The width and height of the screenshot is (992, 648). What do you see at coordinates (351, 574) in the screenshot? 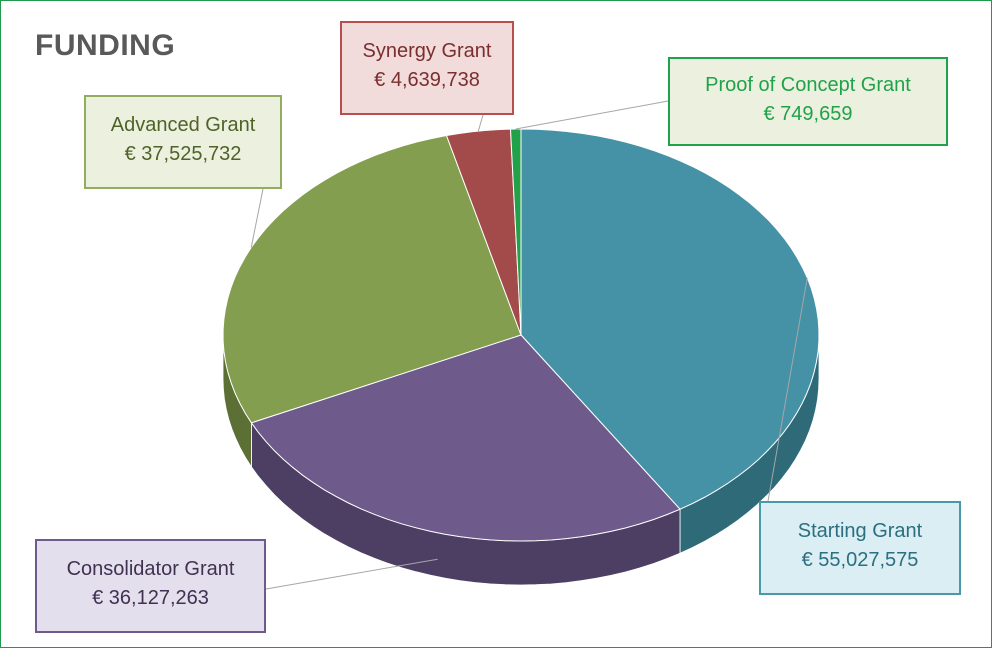
I see `leader-line-consolidator-grant` at bounding box center [351, 574].